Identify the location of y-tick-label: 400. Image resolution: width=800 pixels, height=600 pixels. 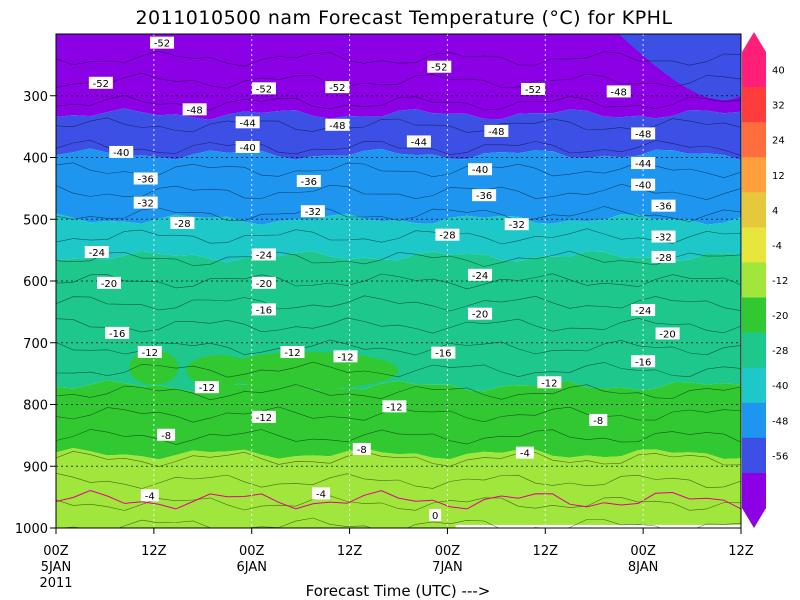
(35, 159).